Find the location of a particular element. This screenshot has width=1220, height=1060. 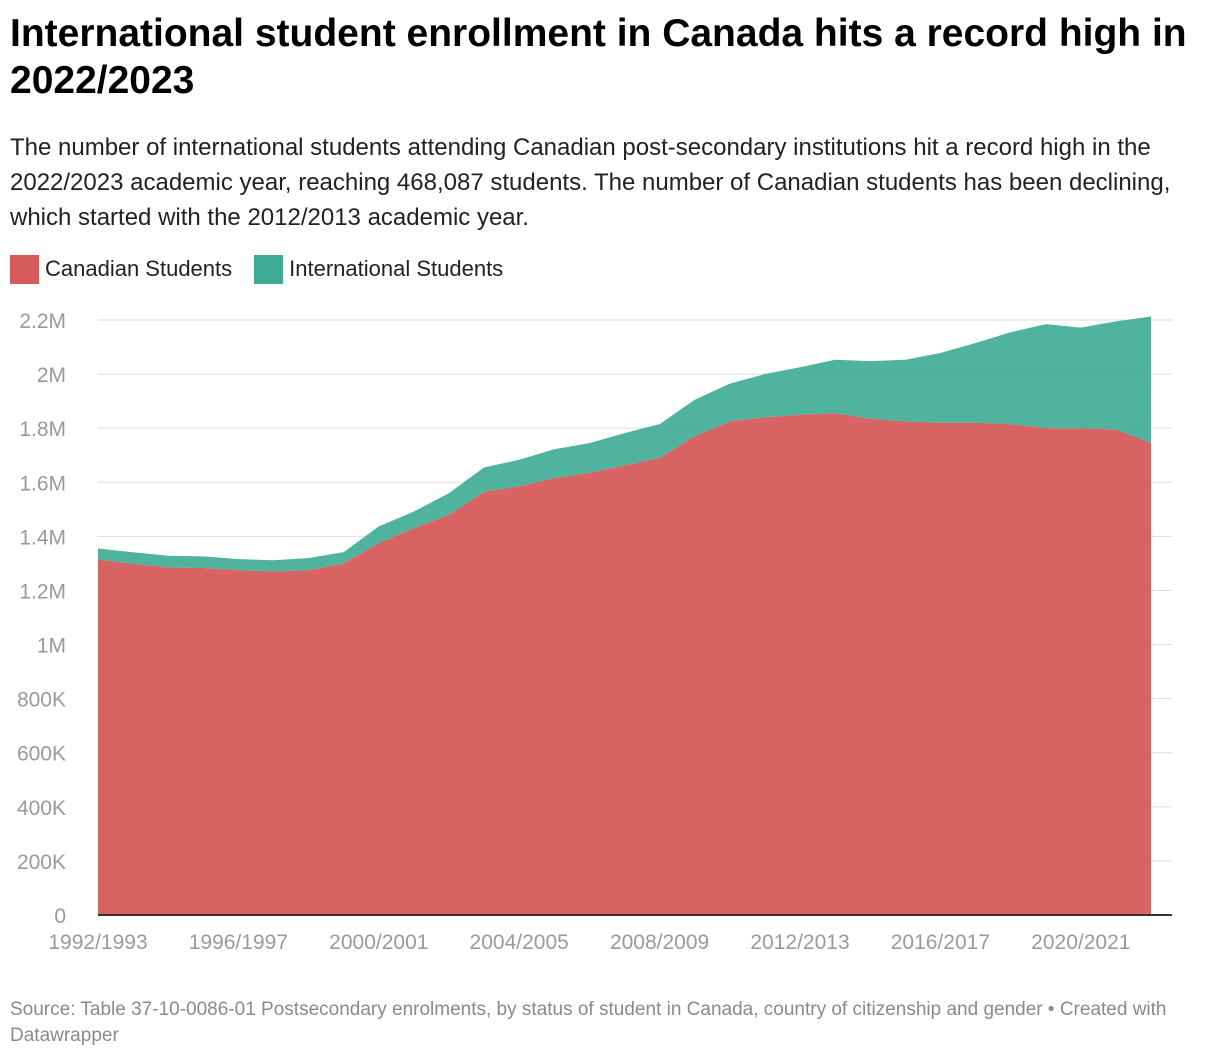

legend-swatch-international is located at coordinates (269, 269).